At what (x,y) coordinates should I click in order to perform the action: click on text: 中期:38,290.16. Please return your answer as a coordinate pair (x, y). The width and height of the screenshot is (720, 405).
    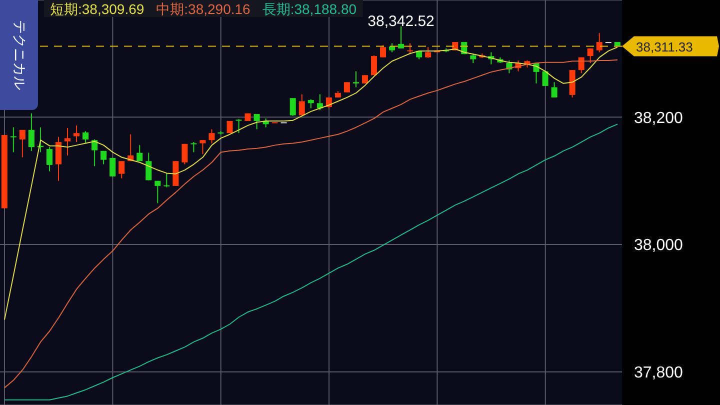
    Looking at the image, I should click on (203, 9).